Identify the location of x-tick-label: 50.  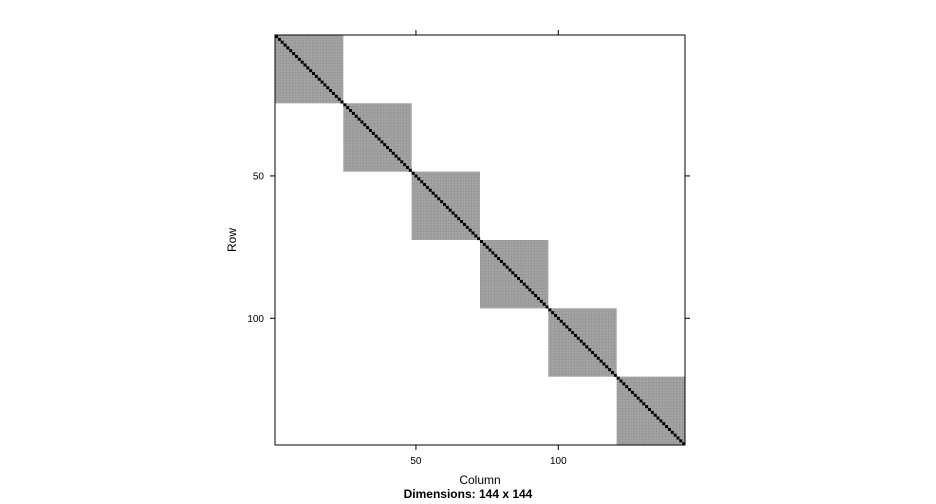
(416, 461).